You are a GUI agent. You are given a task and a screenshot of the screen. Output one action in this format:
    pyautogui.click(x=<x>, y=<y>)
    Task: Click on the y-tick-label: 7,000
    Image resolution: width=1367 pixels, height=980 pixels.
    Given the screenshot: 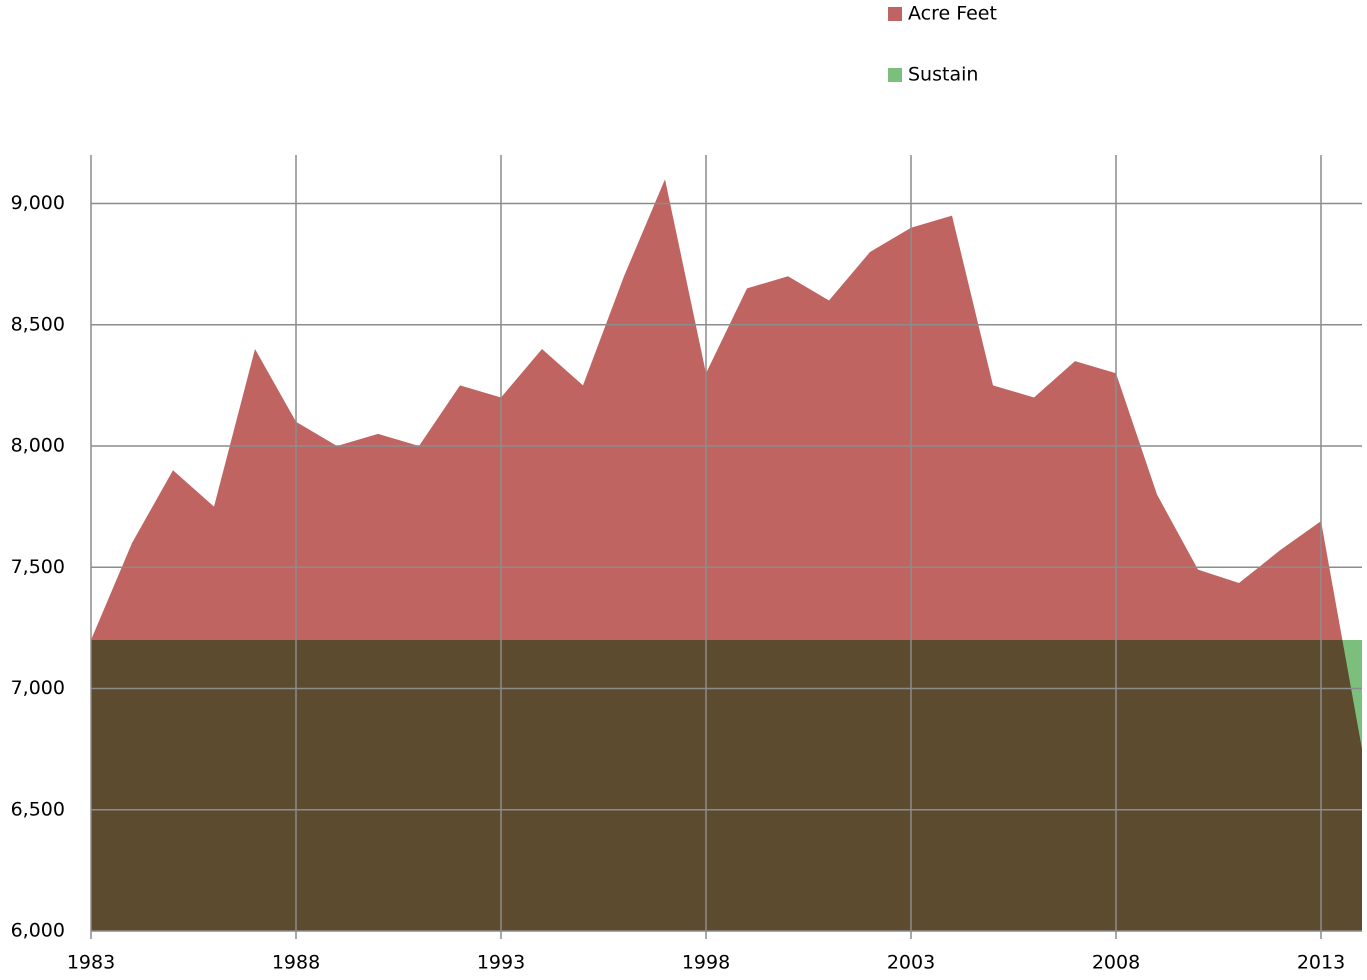 What is the action you would take?
    pyautogui.click(x=38, y=688)
    